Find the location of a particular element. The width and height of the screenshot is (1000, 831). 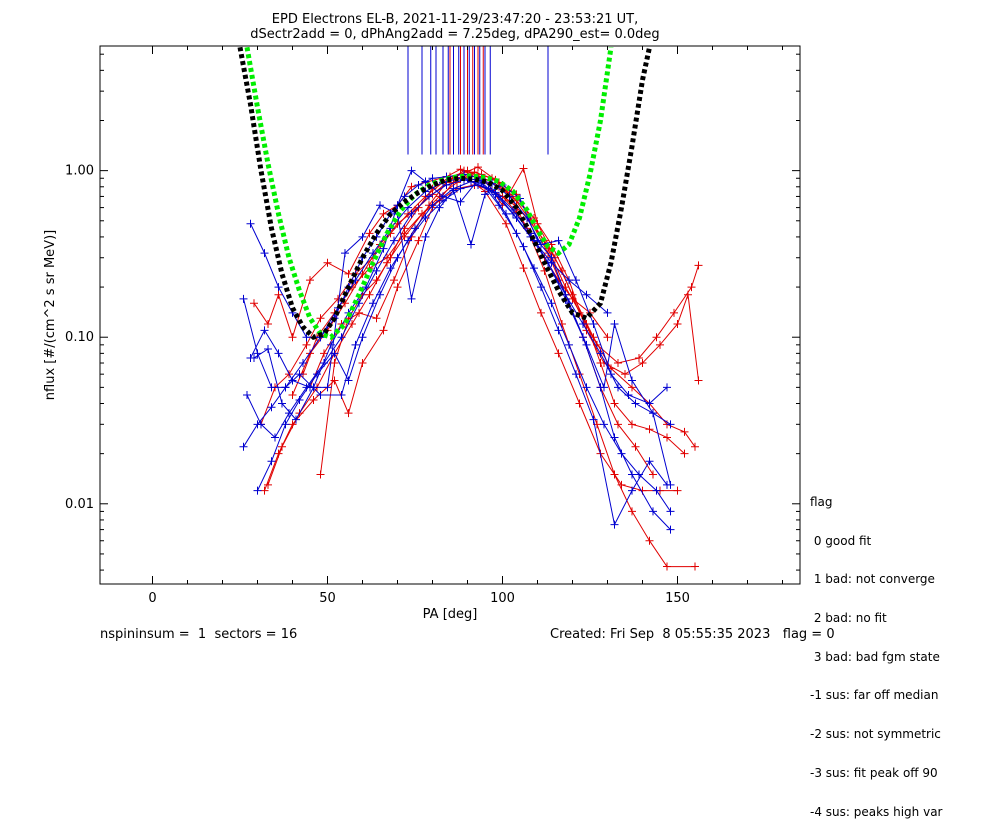

y-tick-label: 1.00 is located at coordinates (79, 171).